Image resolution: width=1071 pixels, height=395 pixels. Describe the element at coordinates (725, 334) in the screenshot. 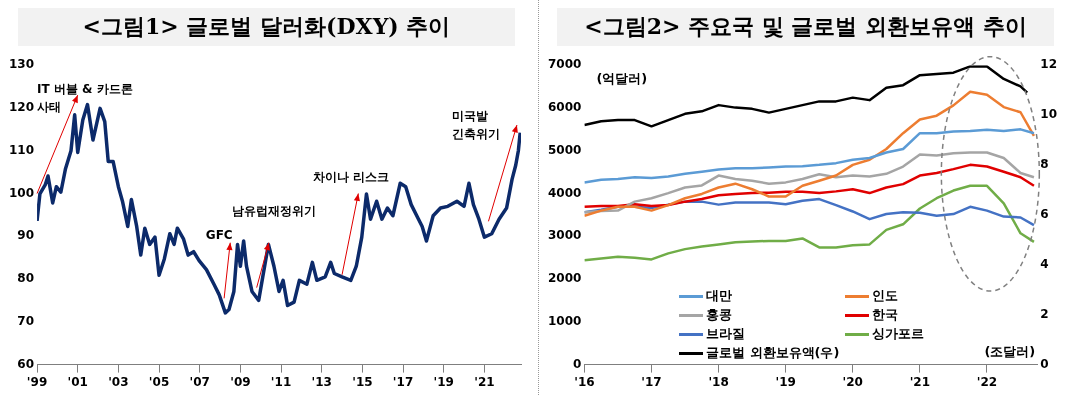

I see `legend-label: 브라질` at that location.